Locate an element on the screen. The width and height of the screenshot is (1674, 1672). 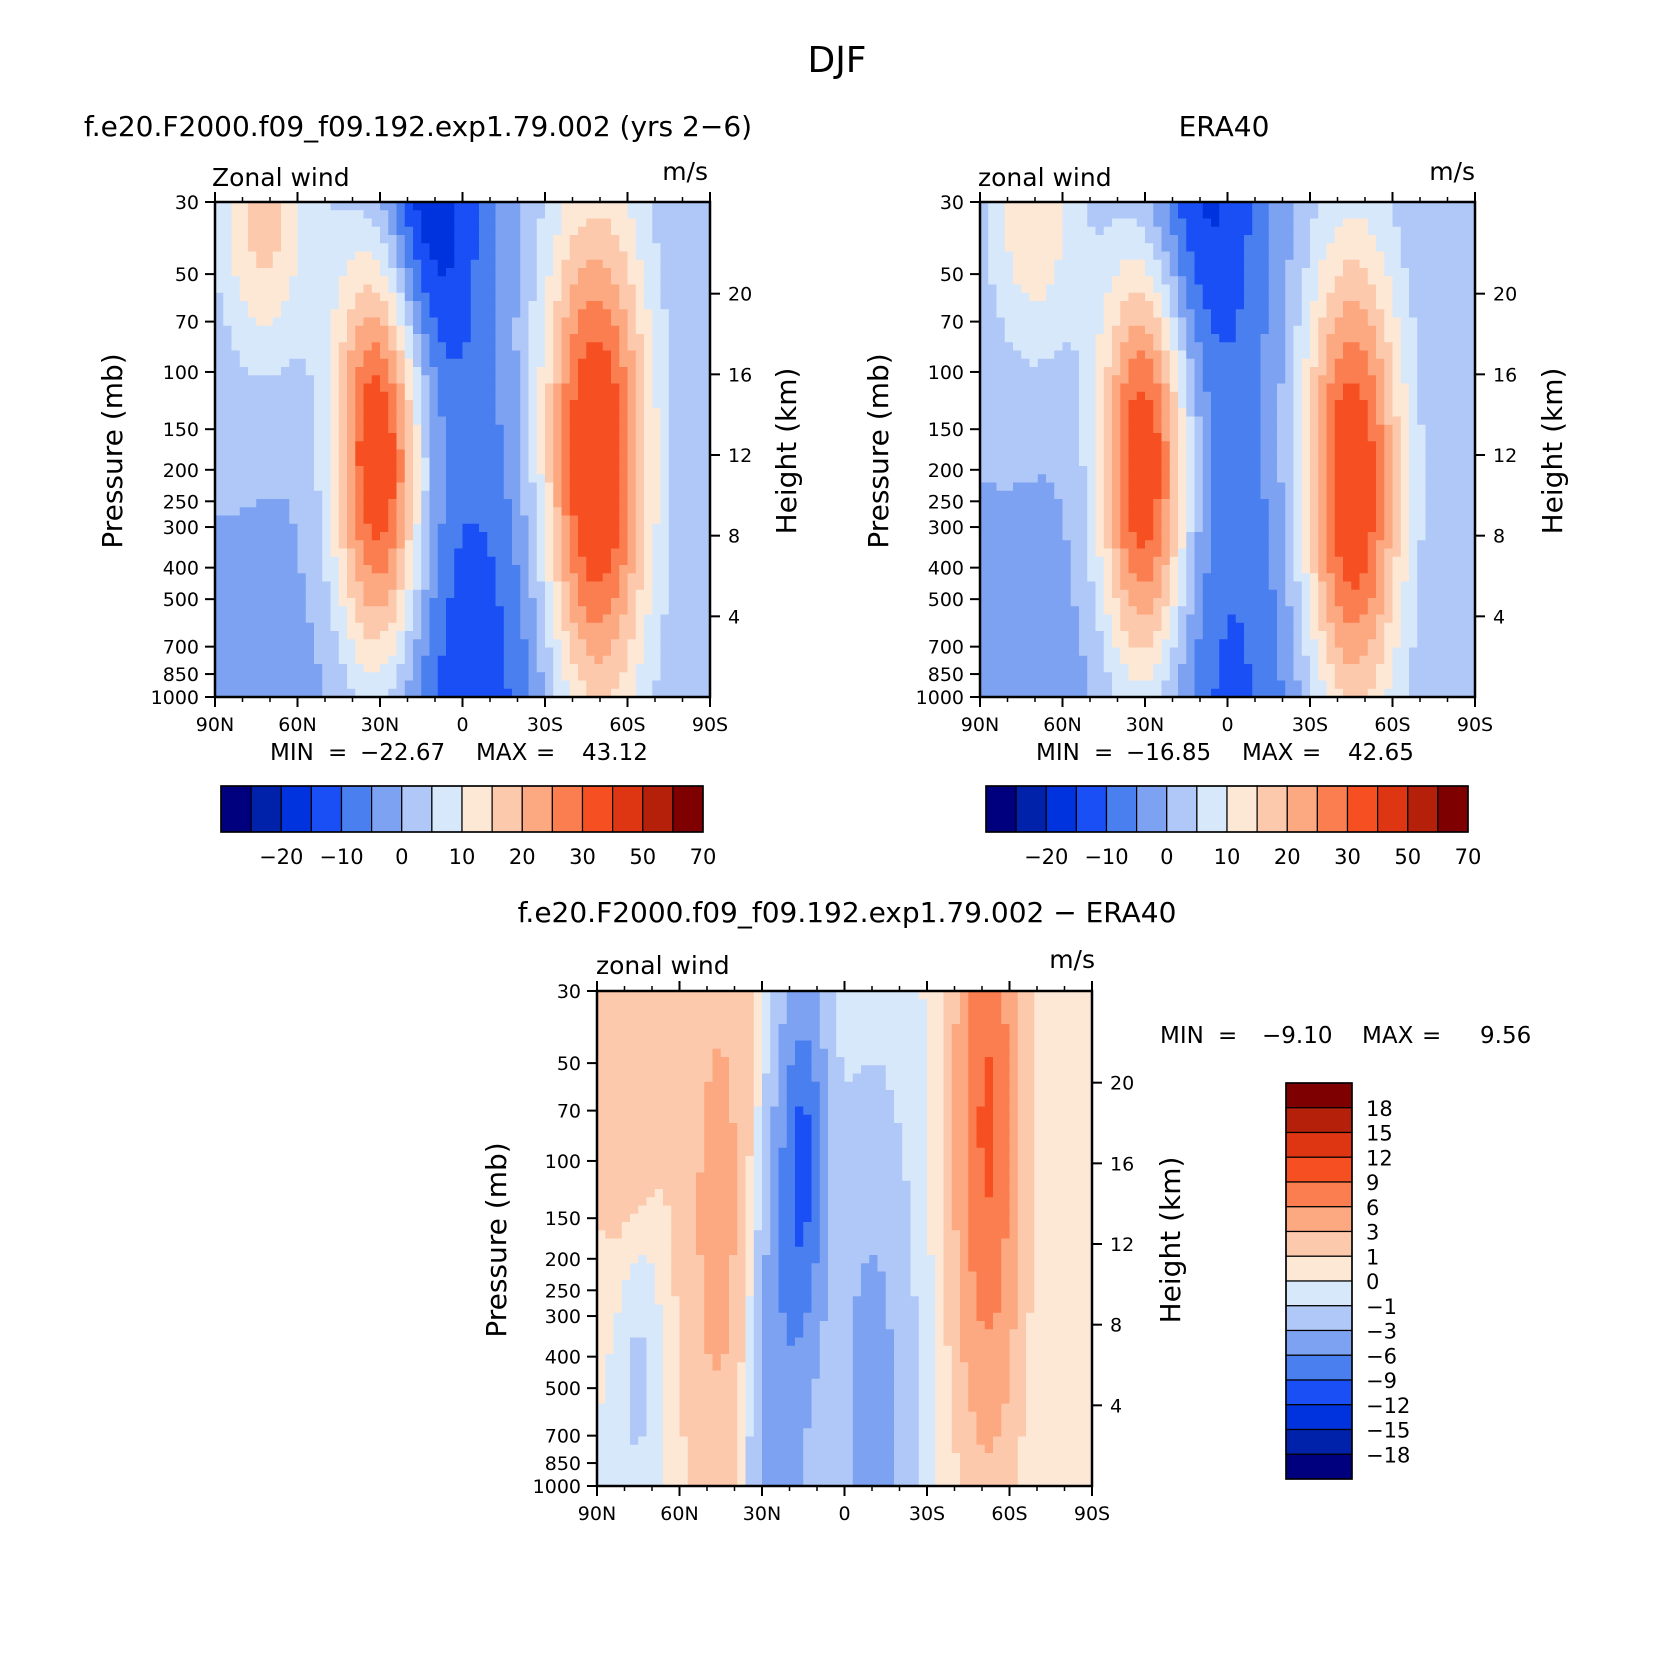
colorbar-label: 10 is located at coordinates (462, 857).